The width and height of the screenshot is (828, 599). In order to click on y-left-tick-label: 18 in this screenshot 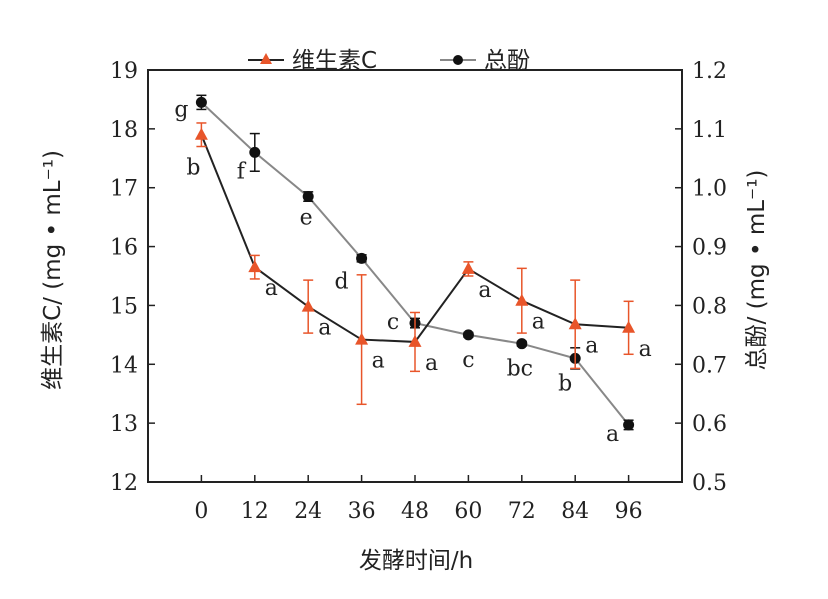, I will do `click(124, 130)`.